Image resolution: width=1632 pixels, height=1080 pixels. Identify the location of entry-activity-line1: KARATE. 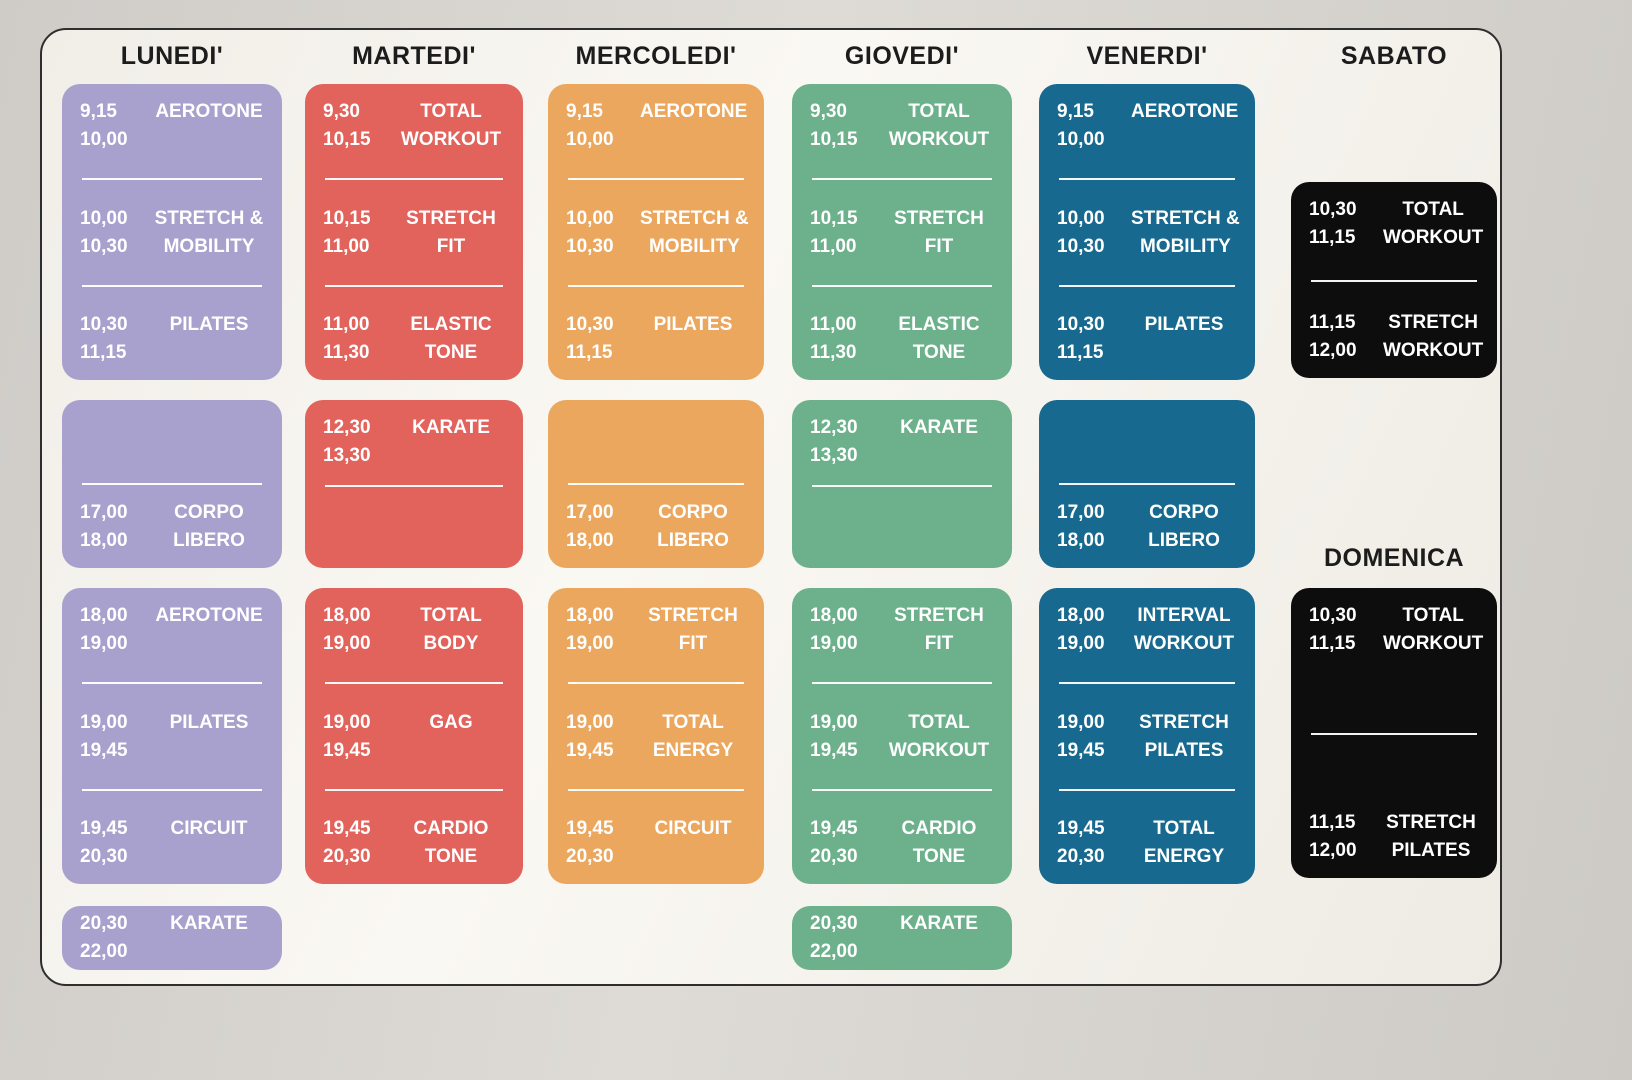
(209, 923).